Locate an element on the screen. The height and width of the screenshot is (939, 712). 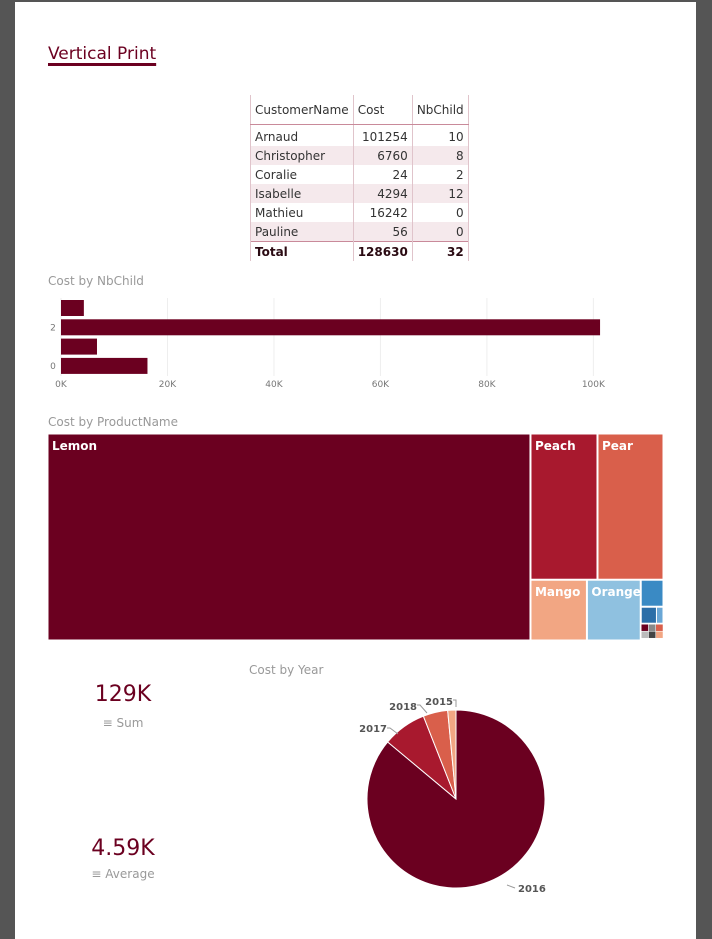
y-tick-label: 0 is located at coordinates (53, 367).